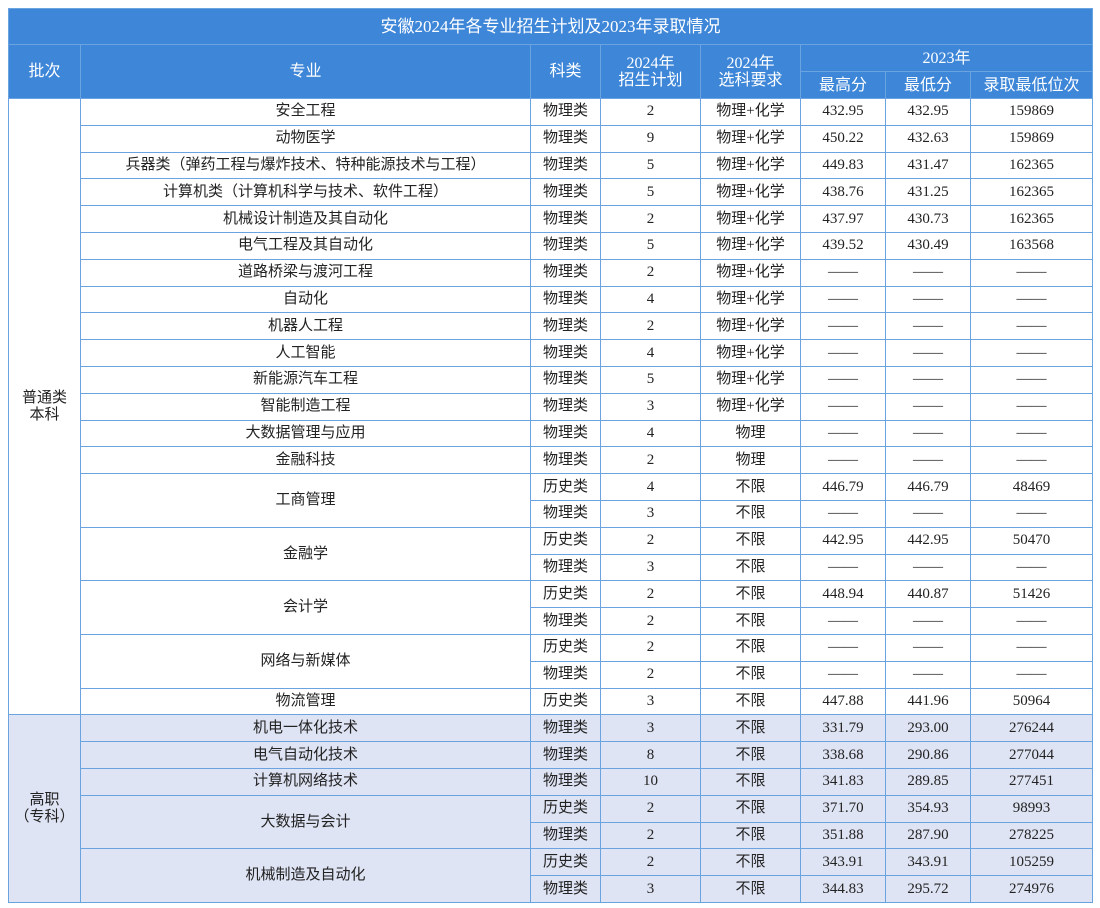  What do you see at coordinates (305, 460) in the screenshot?
I see `major-cell: 金融科技` at bounding box center [305, 460].